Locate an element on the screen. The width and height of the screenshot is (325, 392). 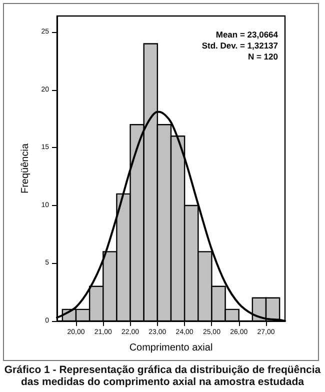
text: Gráfico 1 - Representação gráfica da distribuição de freqüência das medidas do comprimento axial na amostra estudada is located at coordinates (162, 376).